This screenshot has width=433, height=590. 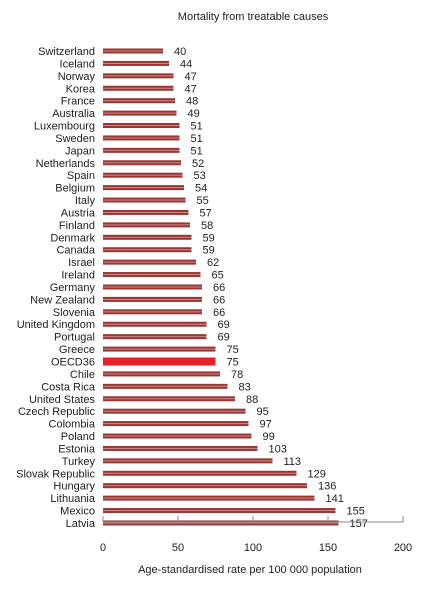 I want to click on value-label: 136, so click(x=327, y=487).